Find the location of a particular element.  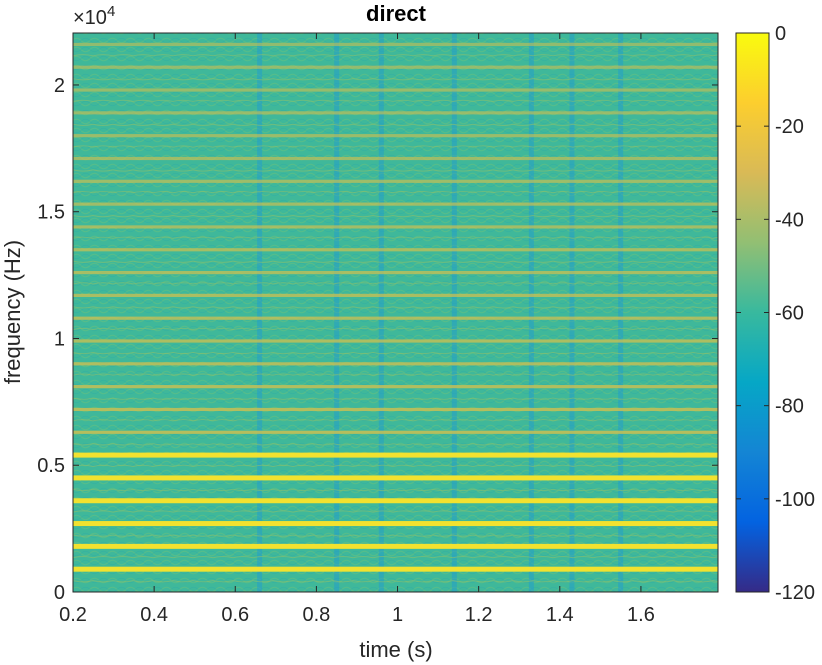

y-tick-label: 1.5 is located at coordinates (51, 213).